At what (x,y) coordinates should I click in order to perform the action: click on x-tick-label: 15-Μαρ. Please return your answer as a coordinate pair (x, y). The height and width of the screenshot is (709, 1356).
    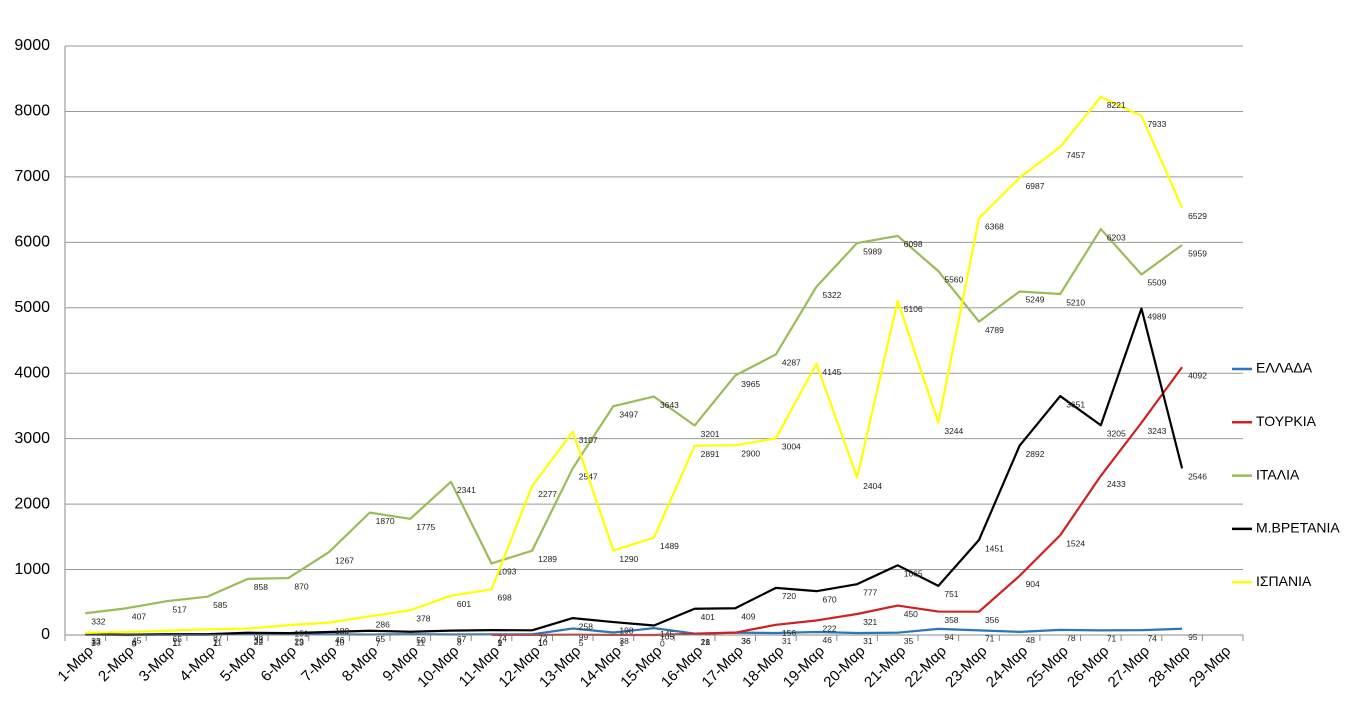
    Looking at the image, I should click on (641, 667).